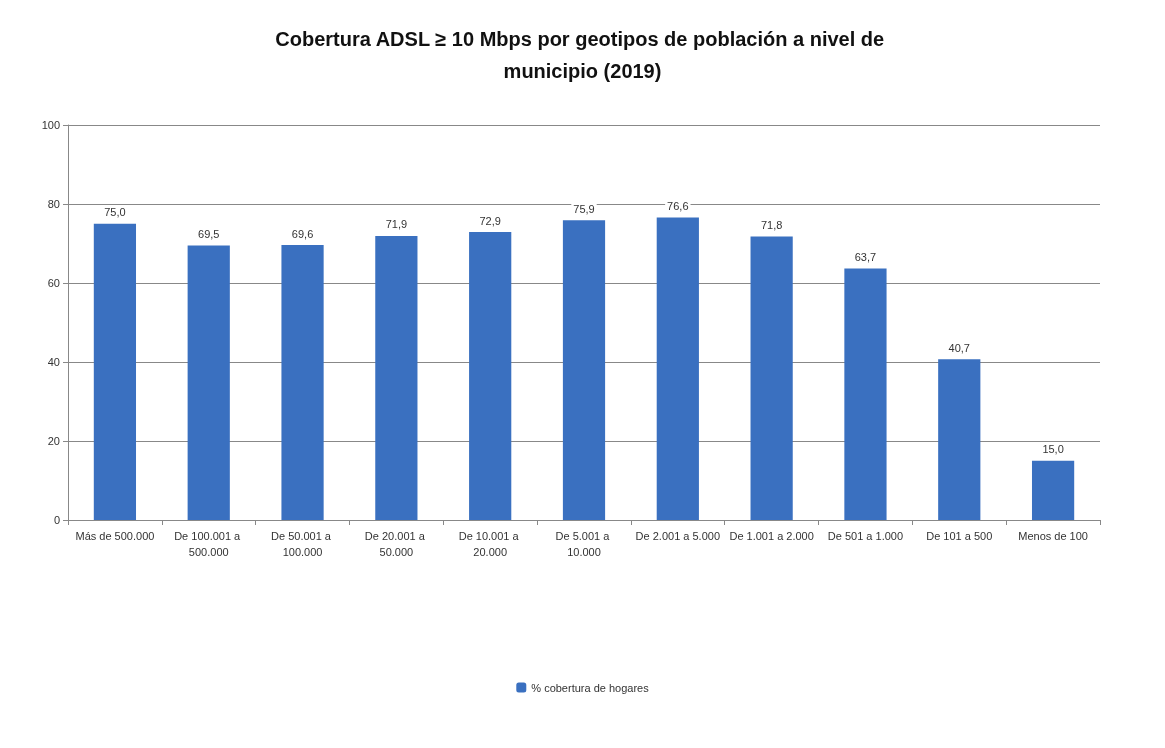  What do you see at coordinates (490, 220) in the screenshot?
I see `data-label: 72,9` at bounding box center [490, 220].